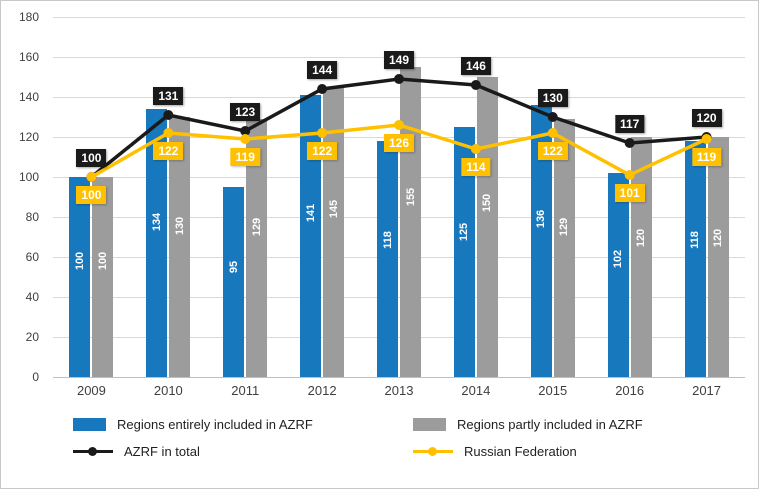  Describe the element at coordinates (387, 259) in the screenshot. I see `bar-regions-entirely-included-in-azrf-2013: 118` at that location.